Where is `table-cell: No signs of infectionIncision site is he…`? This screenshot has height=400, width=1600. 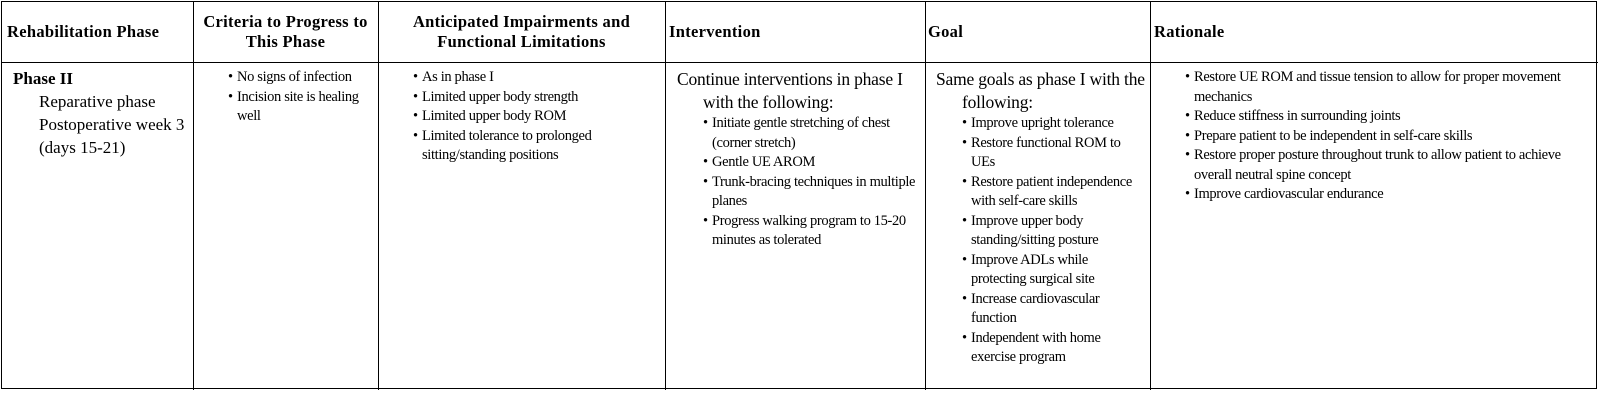
table-cell: No signs of infectionIncision site is he… is located at coordinates (285, 97).